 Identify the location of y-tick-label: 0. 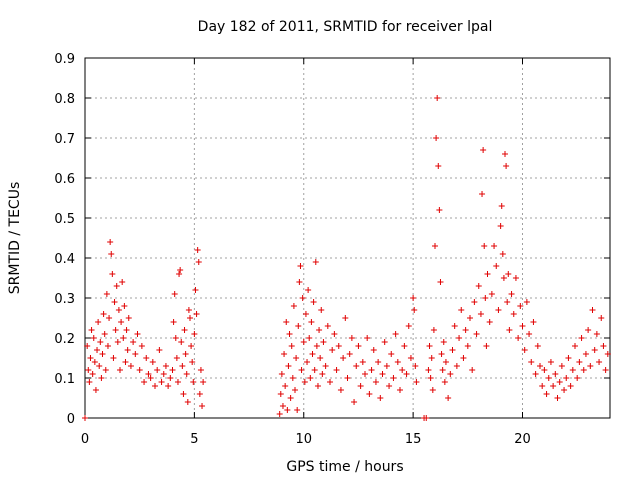
(71, 419).